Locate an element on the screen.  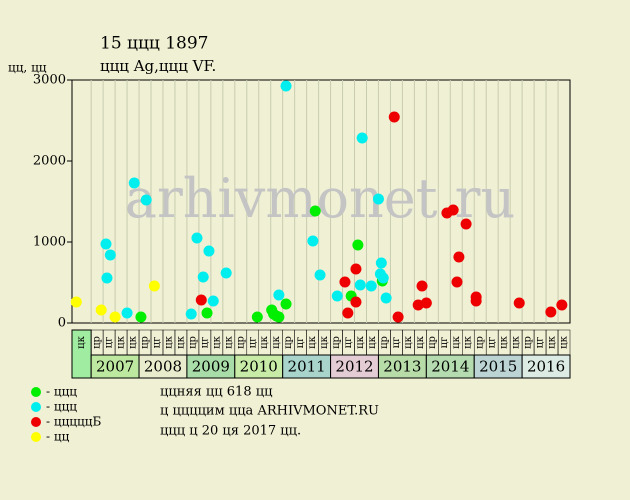
chart-title: 15 ццц 1897 is located at coordinates (154, 44).